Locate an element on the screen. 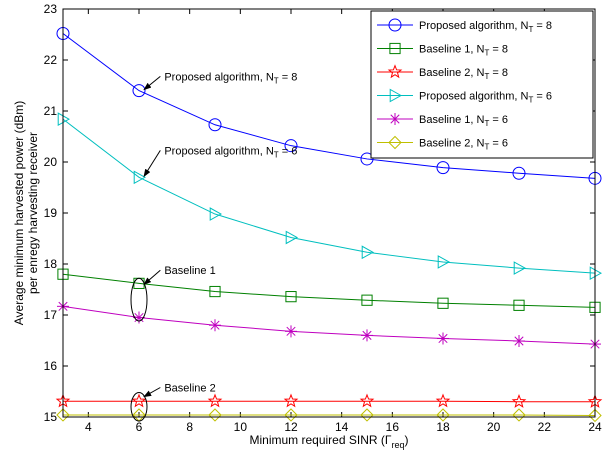  y-axis-label-line1: Average minimum harvested power (dBm) is located at coordinates (19, 213).